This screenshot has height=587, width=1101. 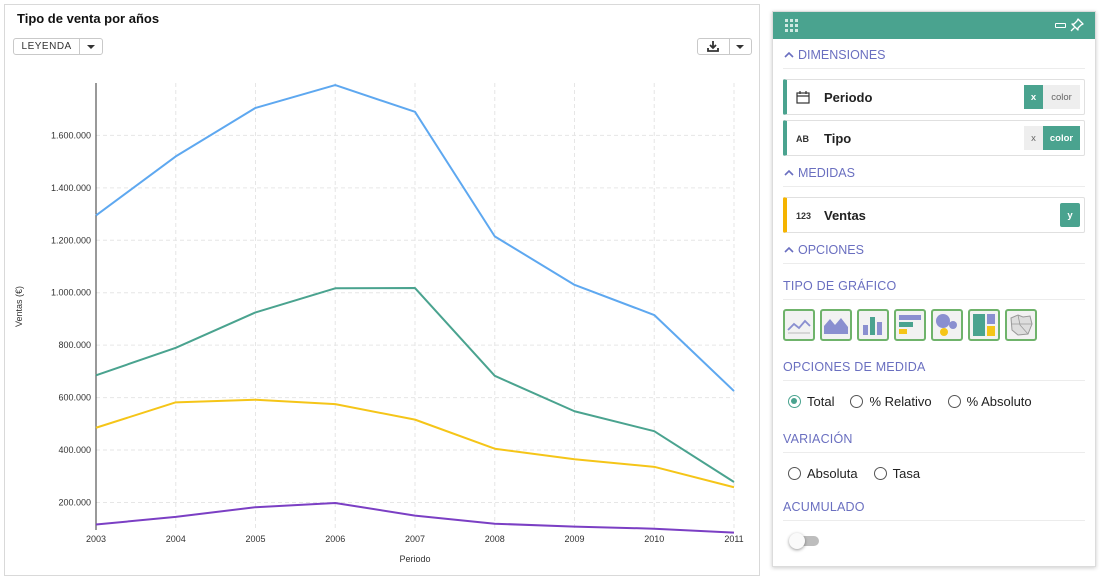 I want to click on minimize-icon, so click(x=1060, y=25).